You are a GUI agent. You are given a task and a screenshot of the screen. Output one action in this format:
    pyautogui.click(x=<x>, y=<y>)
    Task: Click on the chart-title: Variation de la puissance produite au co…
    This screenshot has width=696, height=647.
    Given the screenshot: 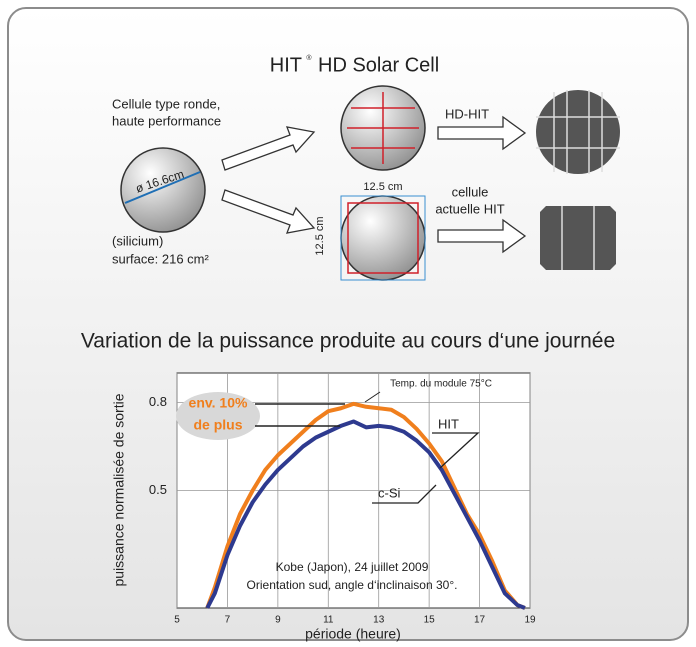 What is the action you would take?
    pyautogui.click(x=348, y=341)
    